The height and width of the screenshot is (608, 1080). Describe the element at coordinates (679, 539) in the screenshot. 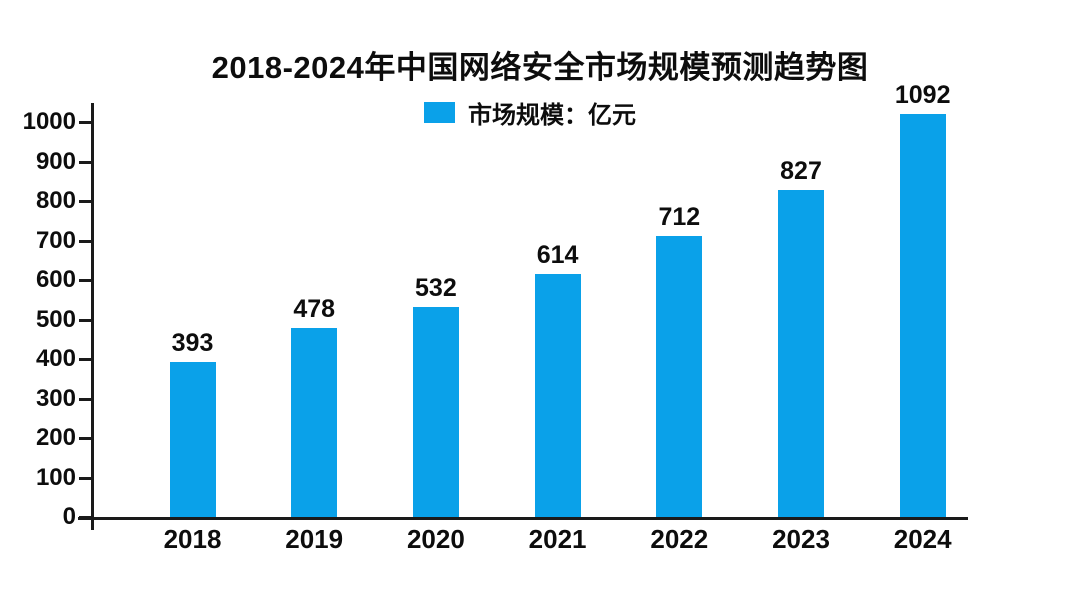

I see `x-tick-label: 2022` at that location.